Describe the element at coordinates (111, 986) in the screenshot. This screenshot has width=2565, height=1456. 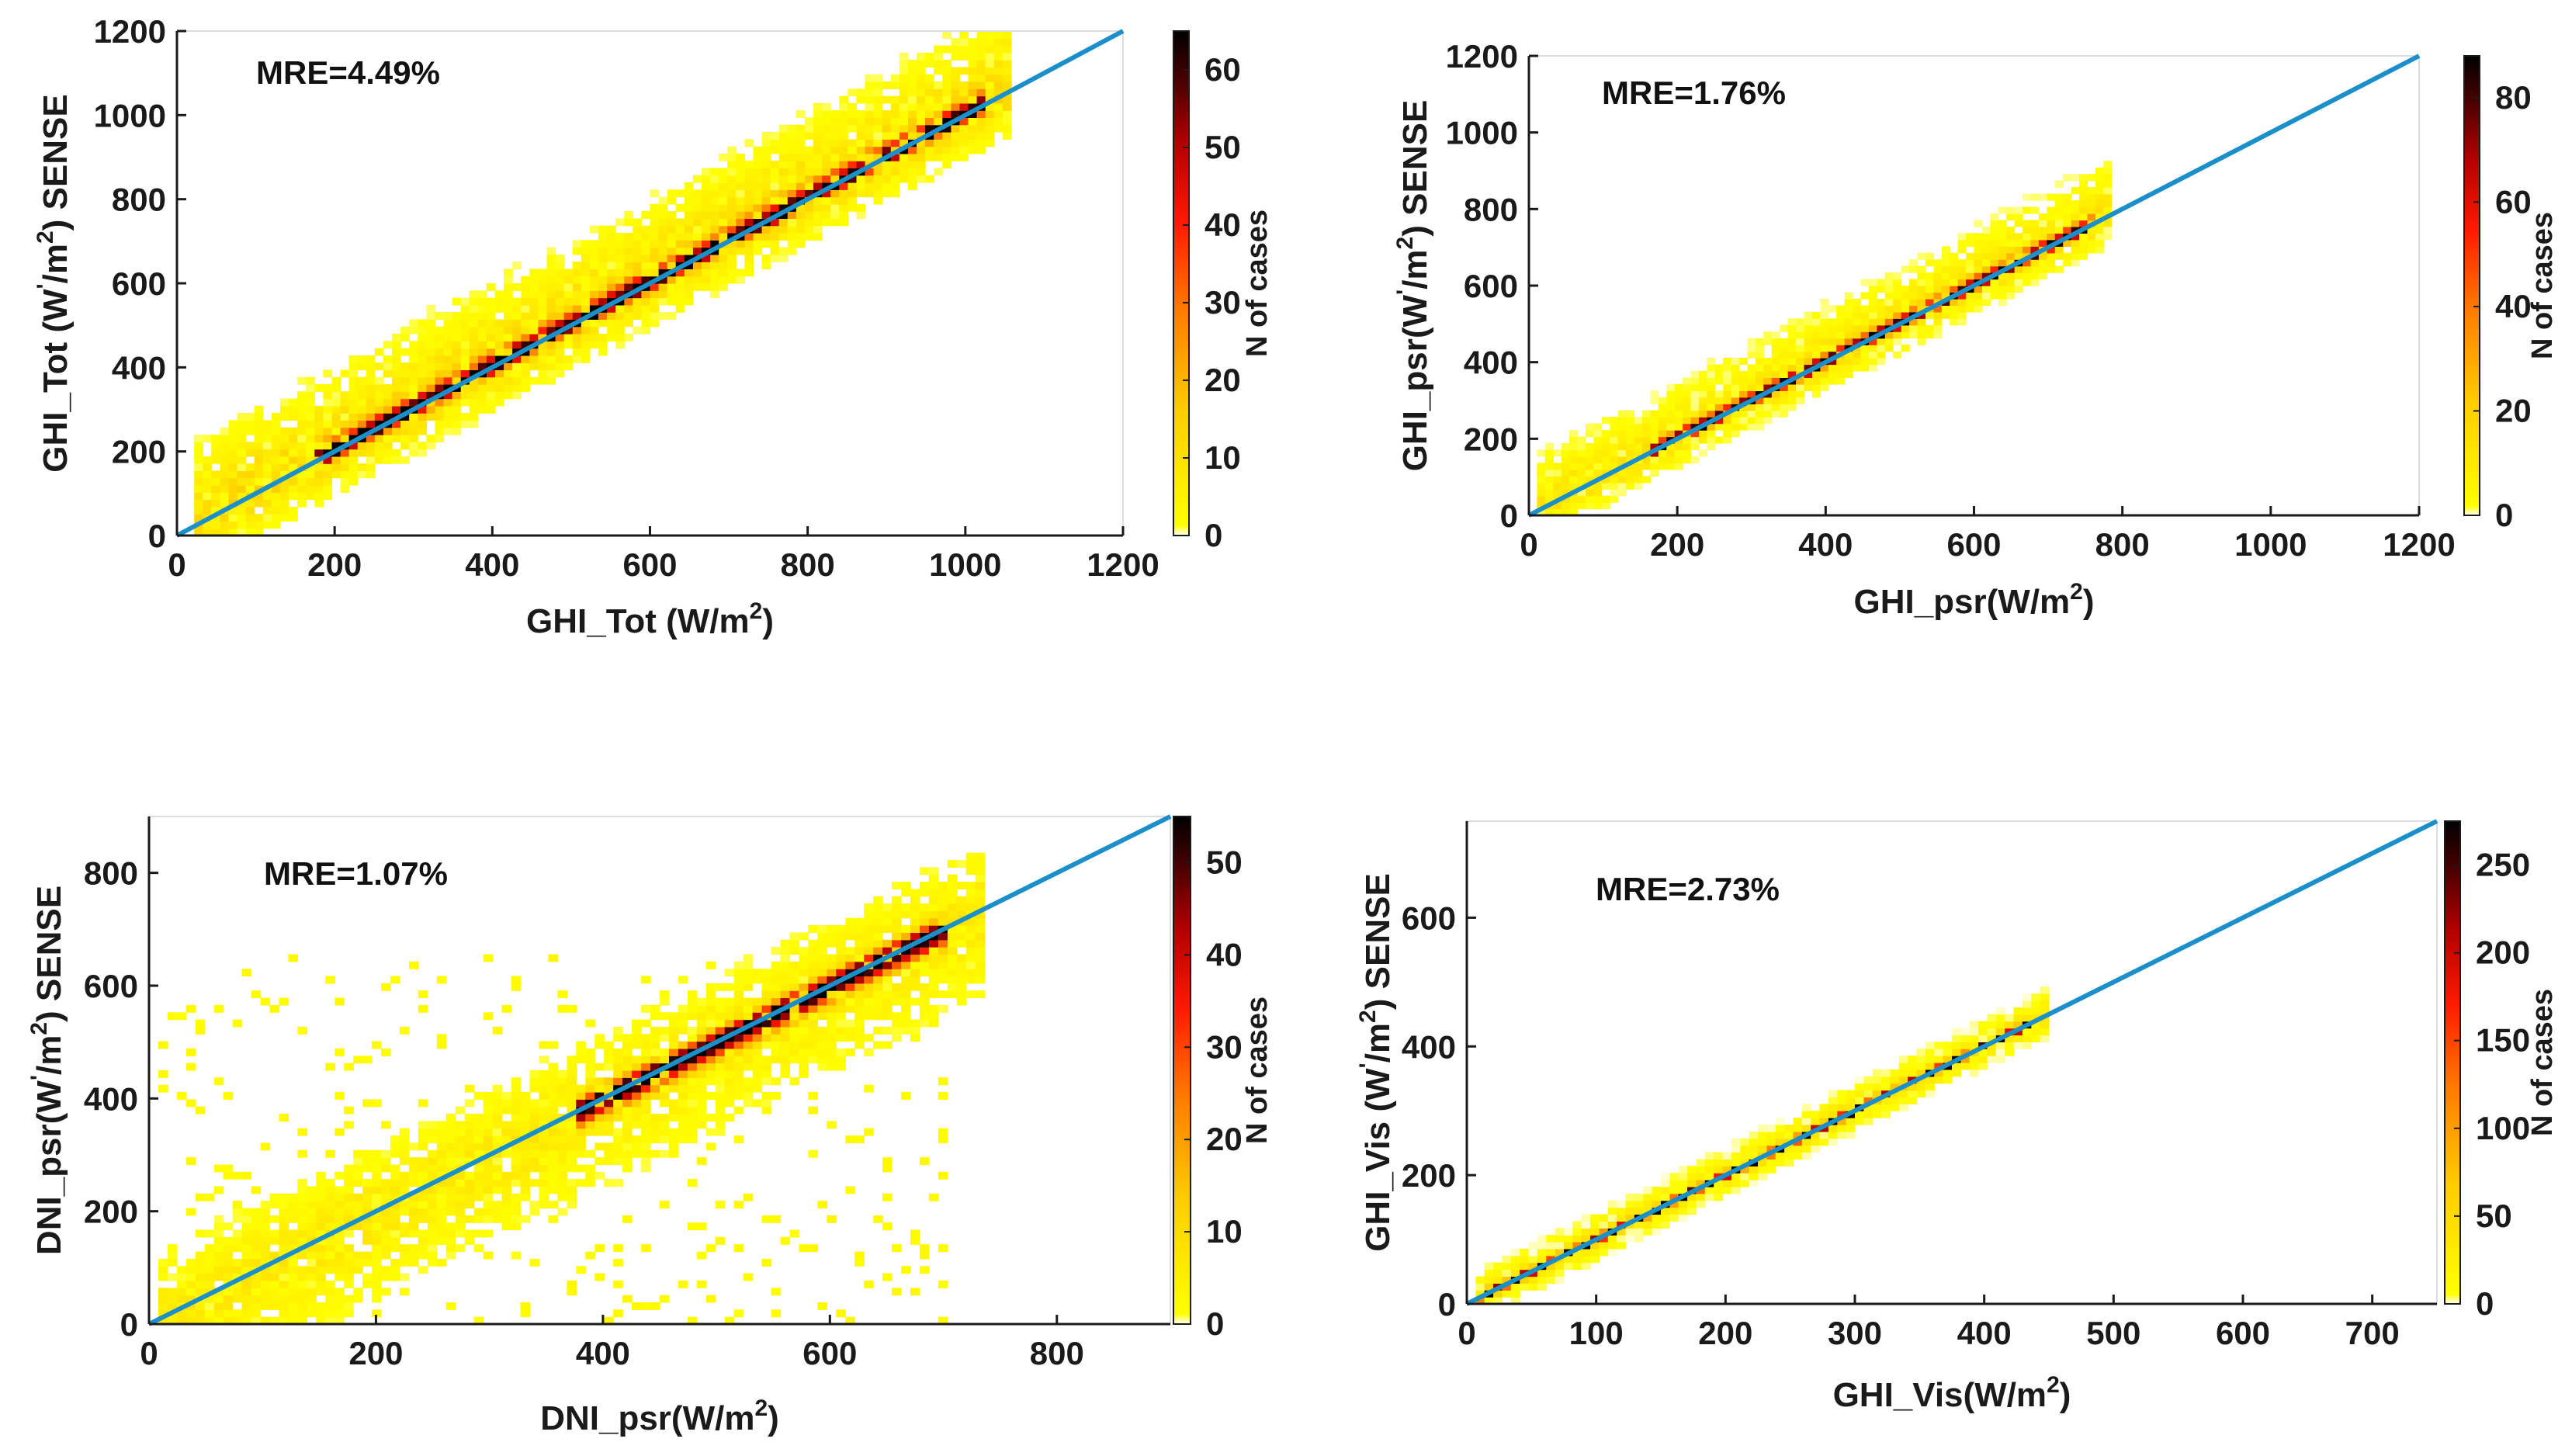
I see `y-tick-label: 600` at that location.